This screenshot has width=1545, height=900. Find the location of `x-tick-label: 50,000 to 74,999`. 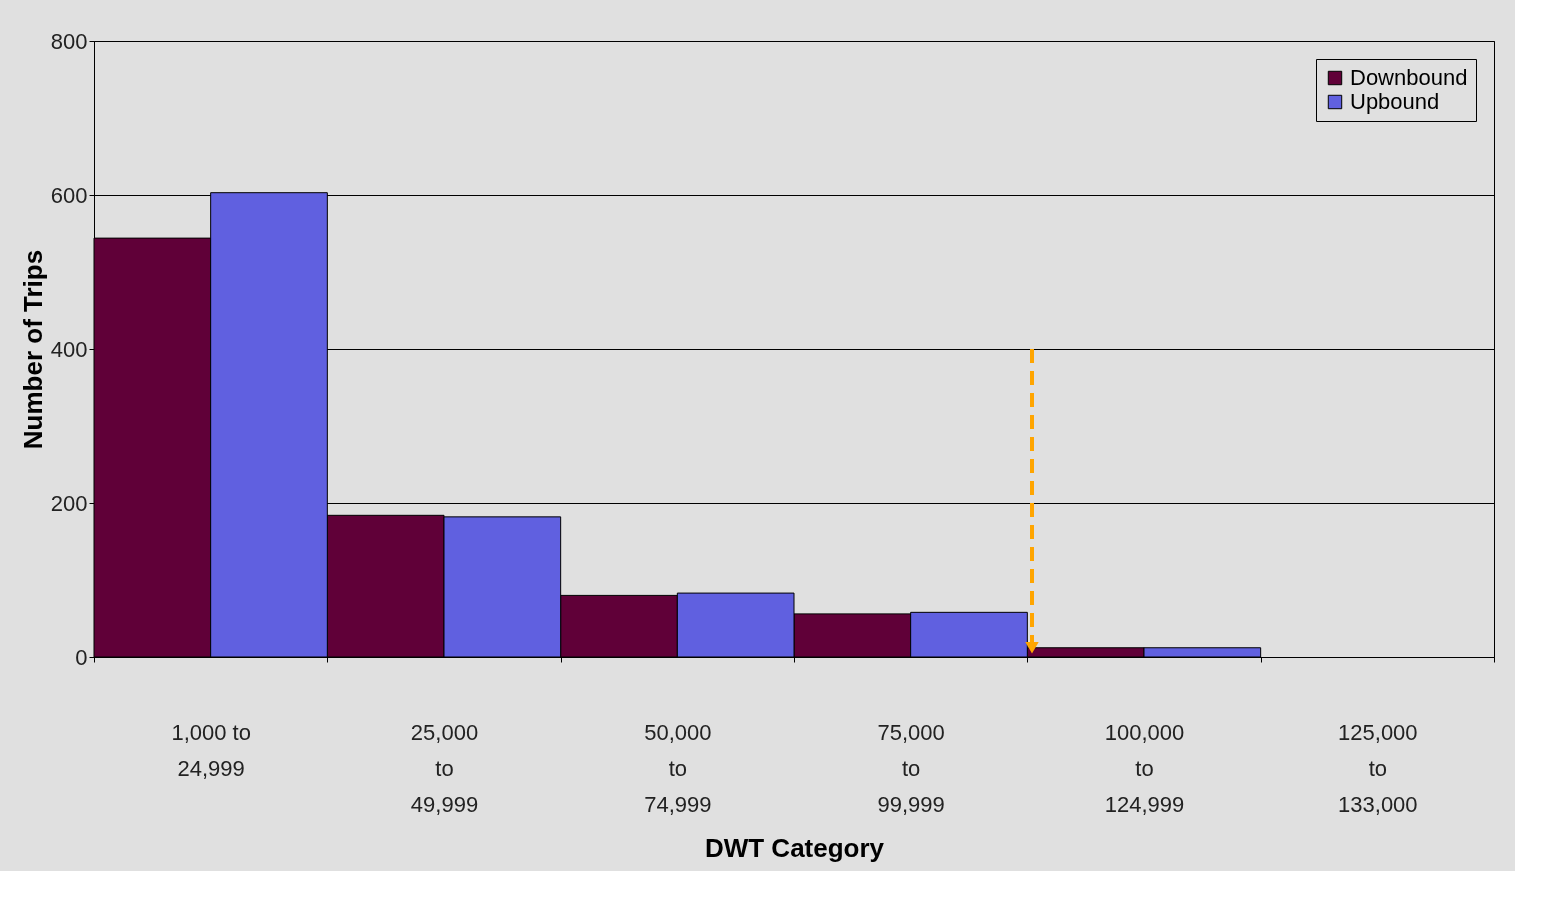

x-tick-label: 50,000 to 74,999 is located at coordinates (678, 768).